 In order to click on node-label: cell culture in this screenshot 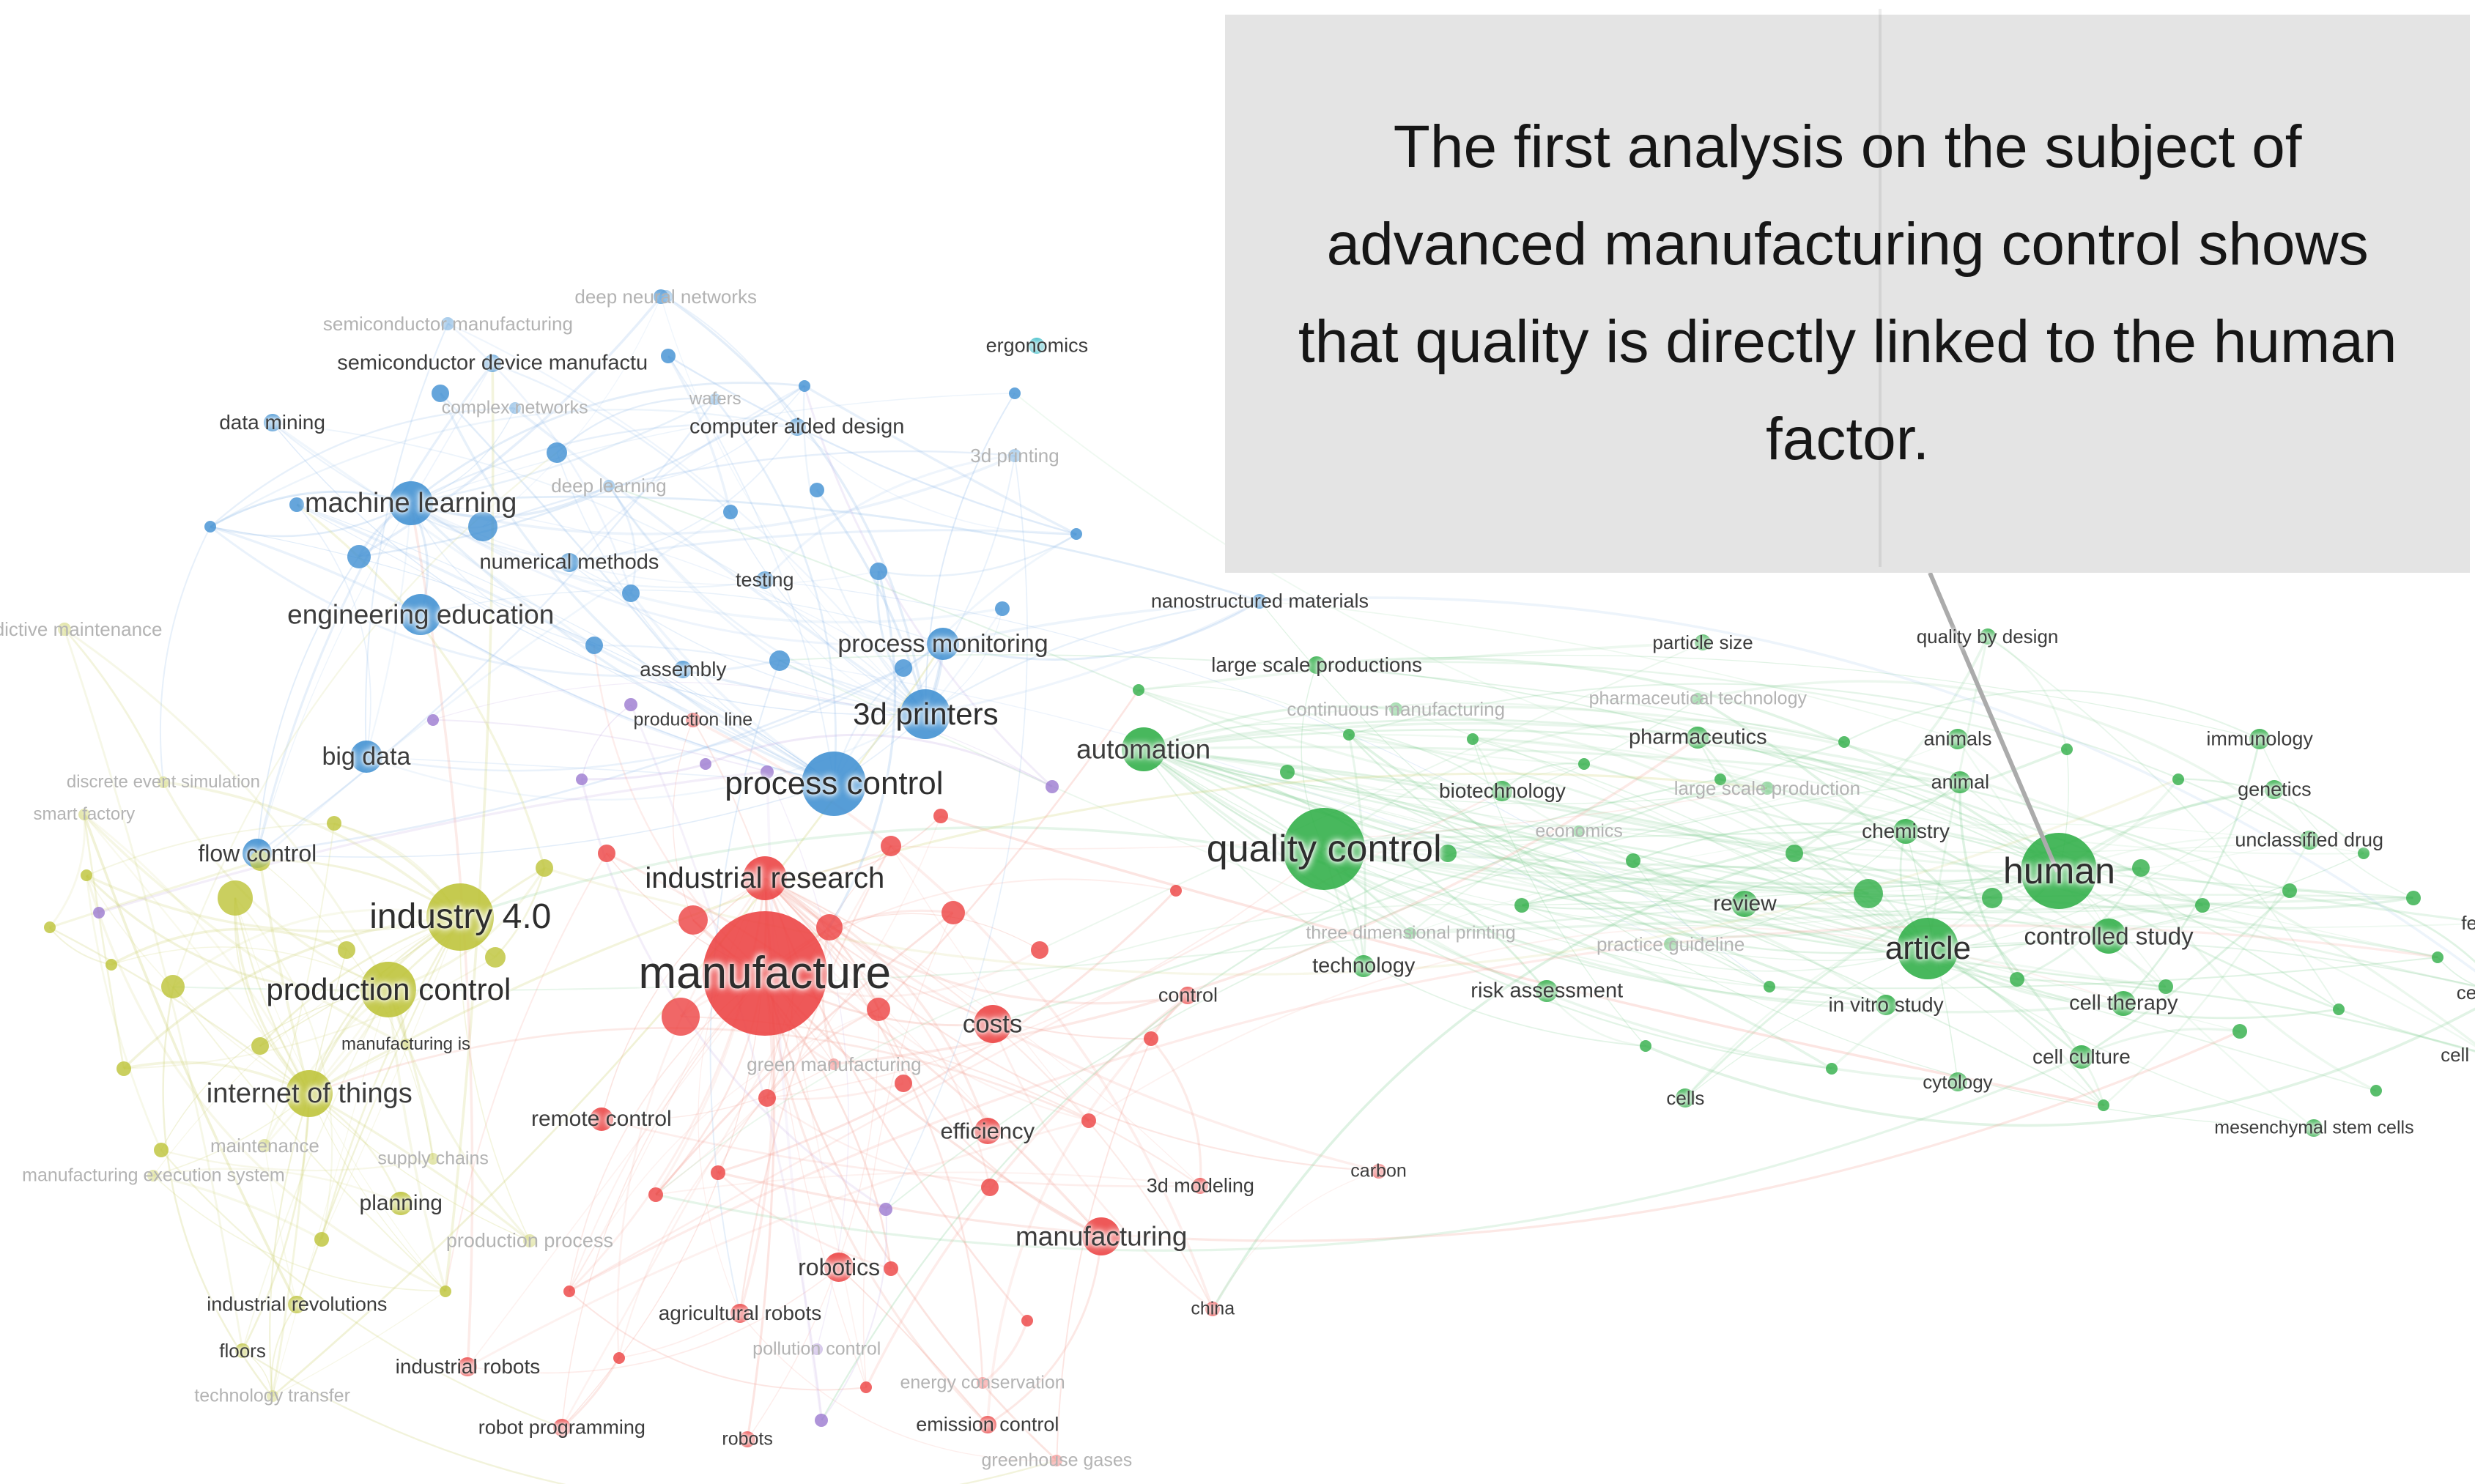, I will do `click(2081, 1056)`.